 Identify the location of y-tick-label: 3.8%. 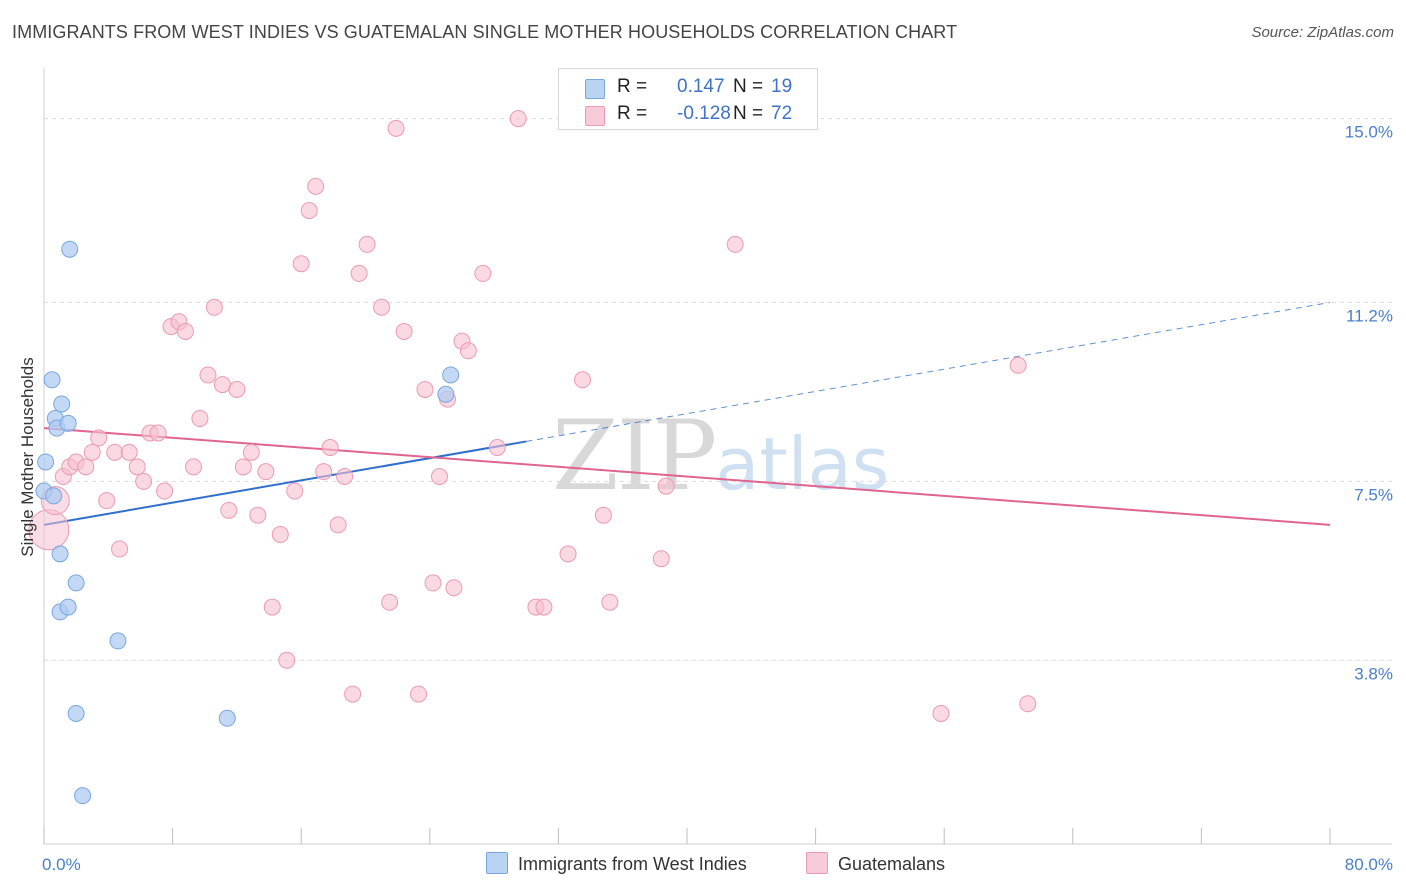
(1373, 673).